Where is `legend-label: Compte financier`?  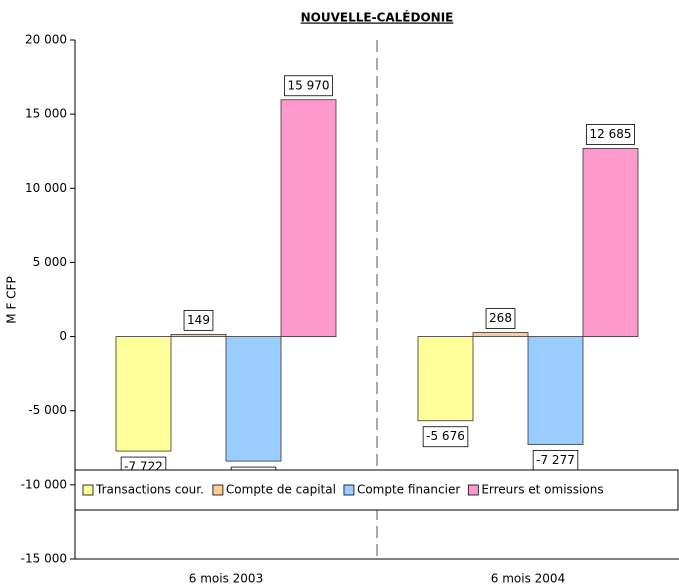
legend-label: Compte financier is located at coordinates (408, 490).